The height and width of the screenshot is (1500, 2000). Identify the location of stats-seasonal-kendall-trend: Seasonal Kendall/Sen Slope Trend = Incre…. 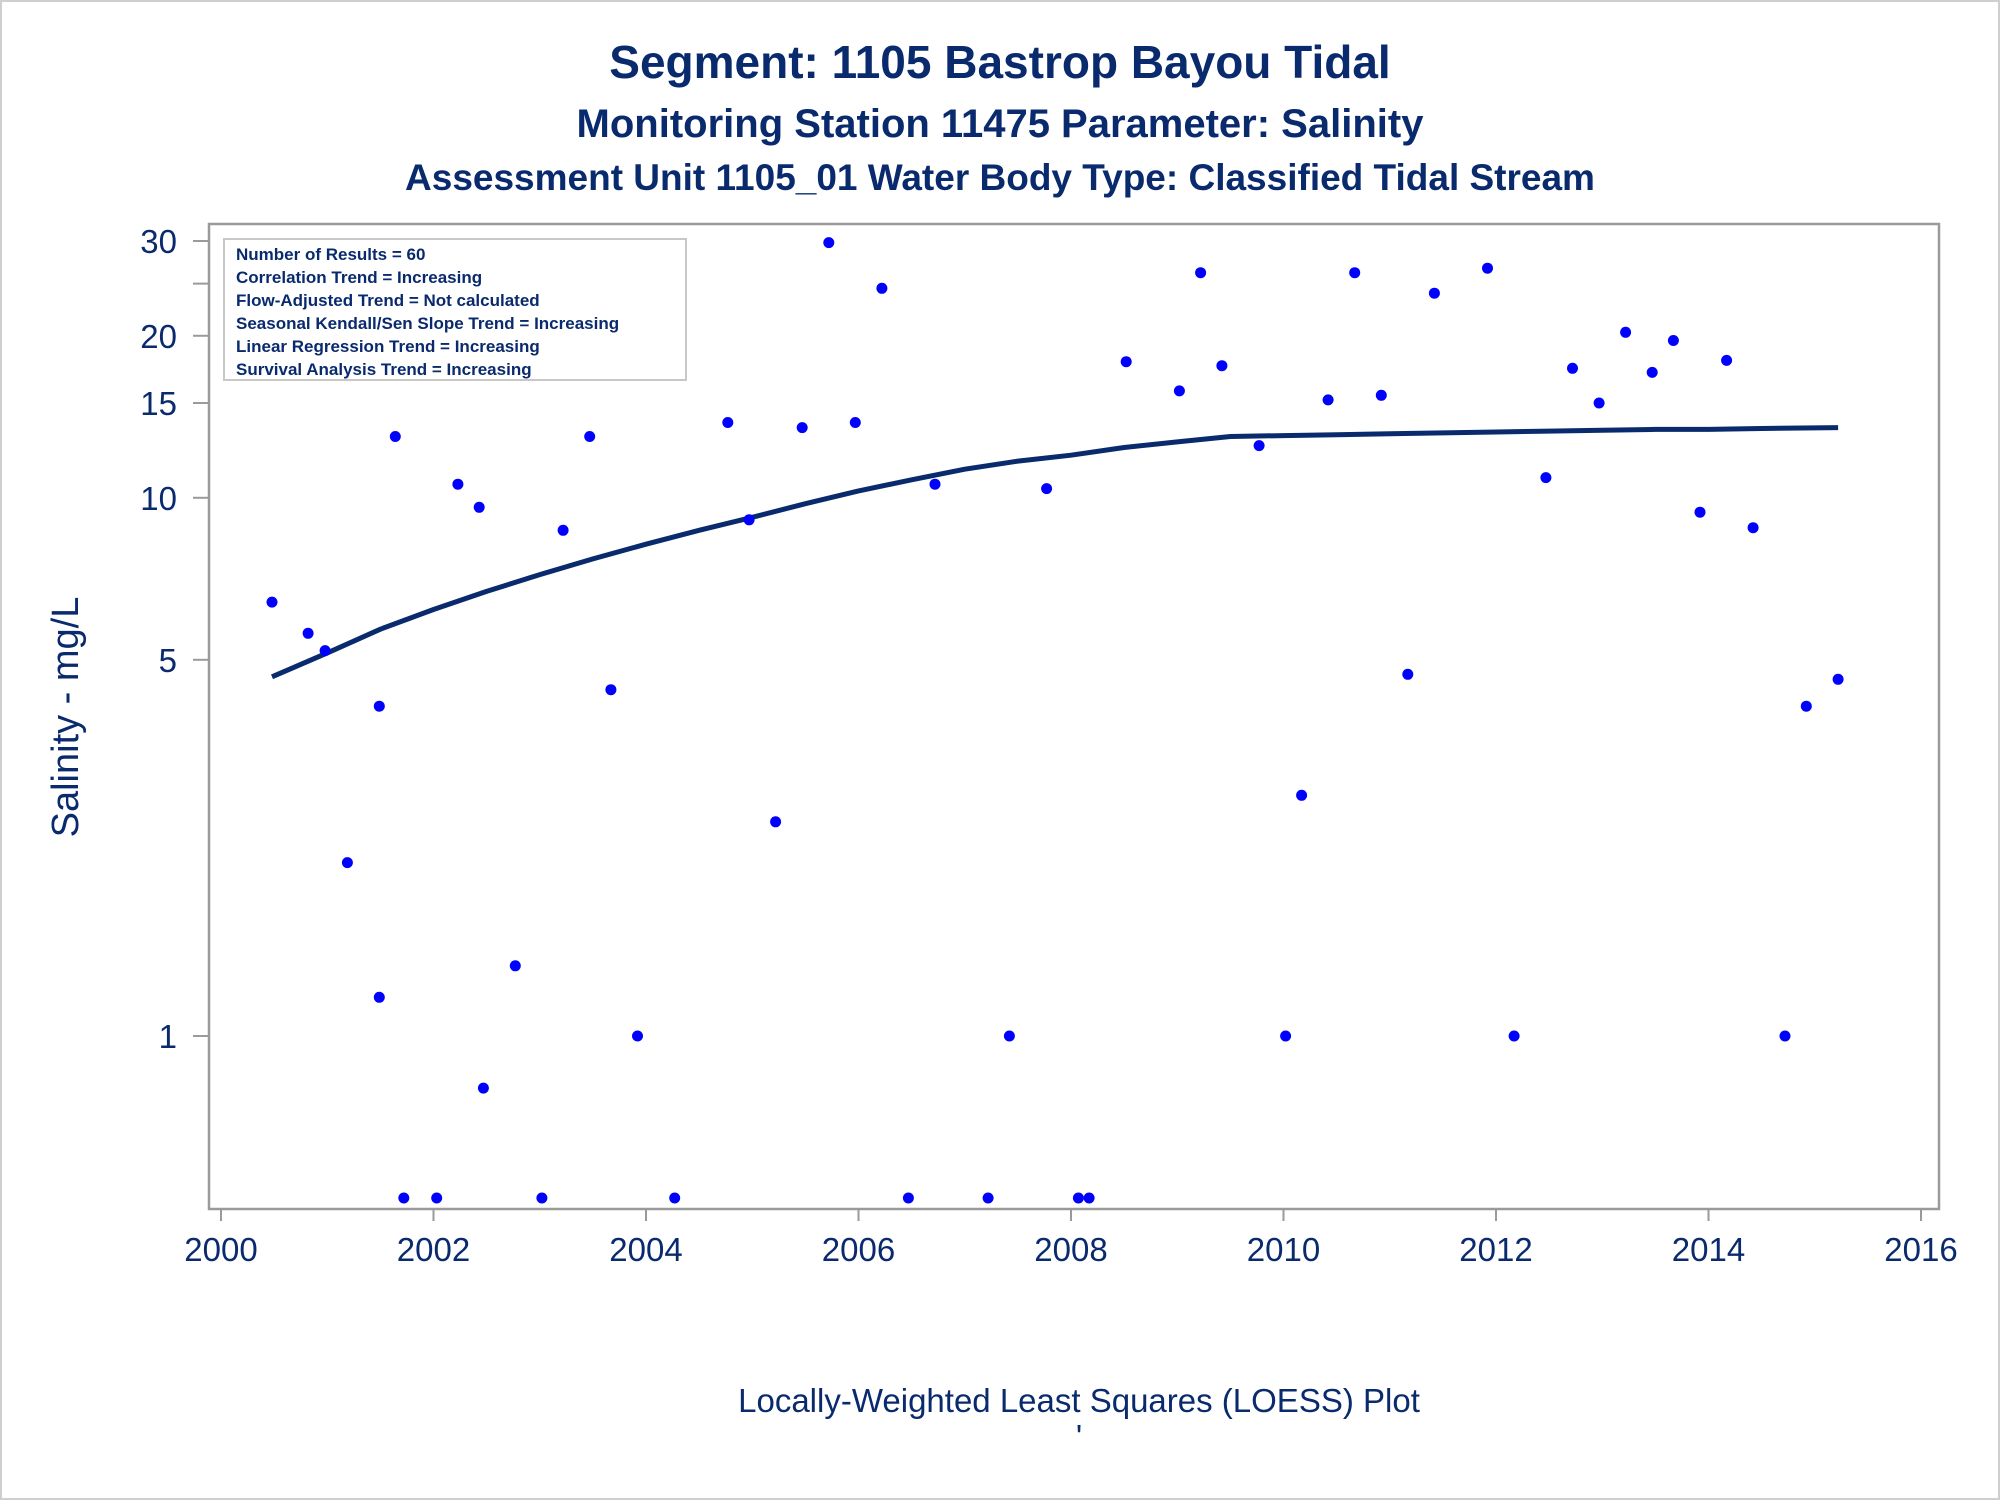
(427, 323).